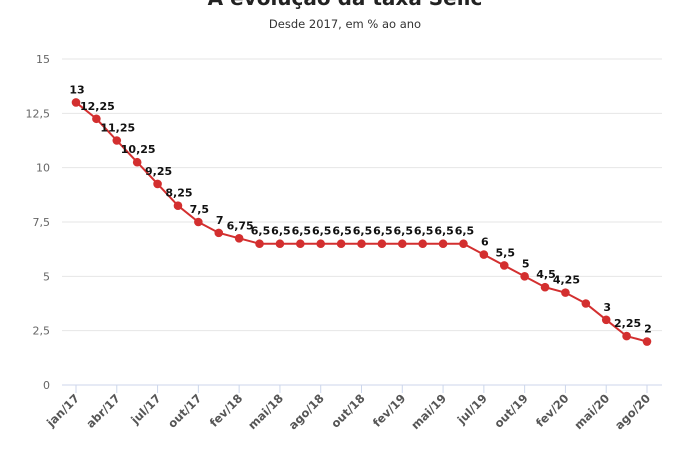 The height and width of the screenshot is (450, 690). I want to click on x-tick-label: abr/17, so click(103, 411).